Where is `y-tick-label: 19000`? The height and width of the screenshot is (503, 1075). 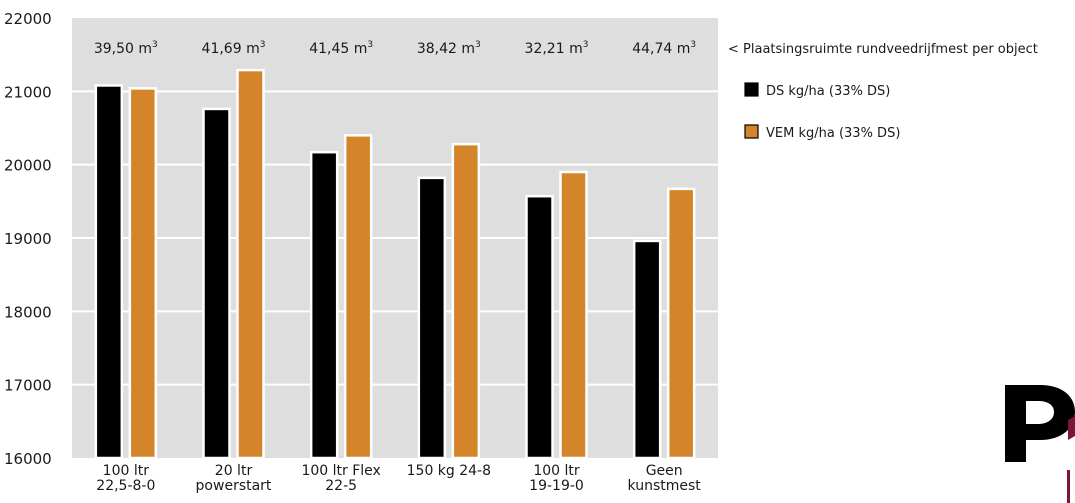 y-tick-label: 19000 is located at coordinates (28, 239).